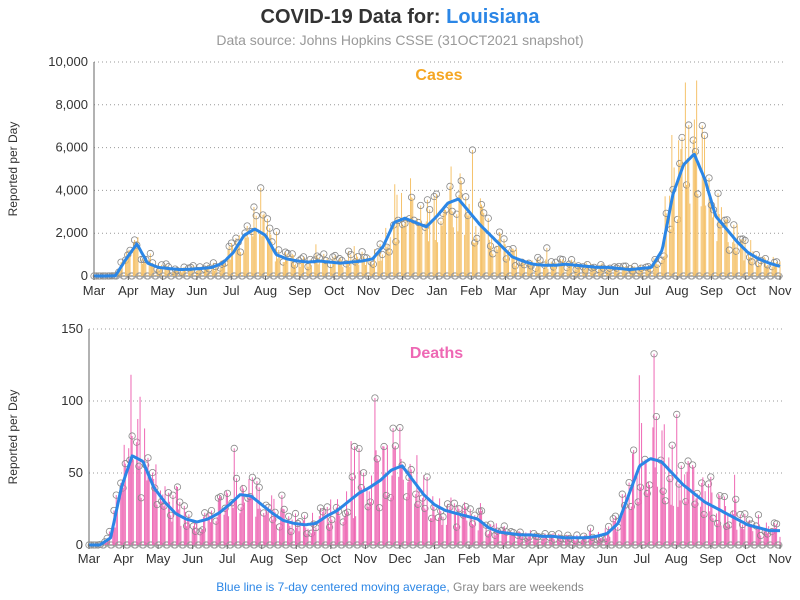 The width and height of the screenshot is (800, 600). I want to click on chart-title: COVID-19 Data for: Louisiana, so click(400, 17).